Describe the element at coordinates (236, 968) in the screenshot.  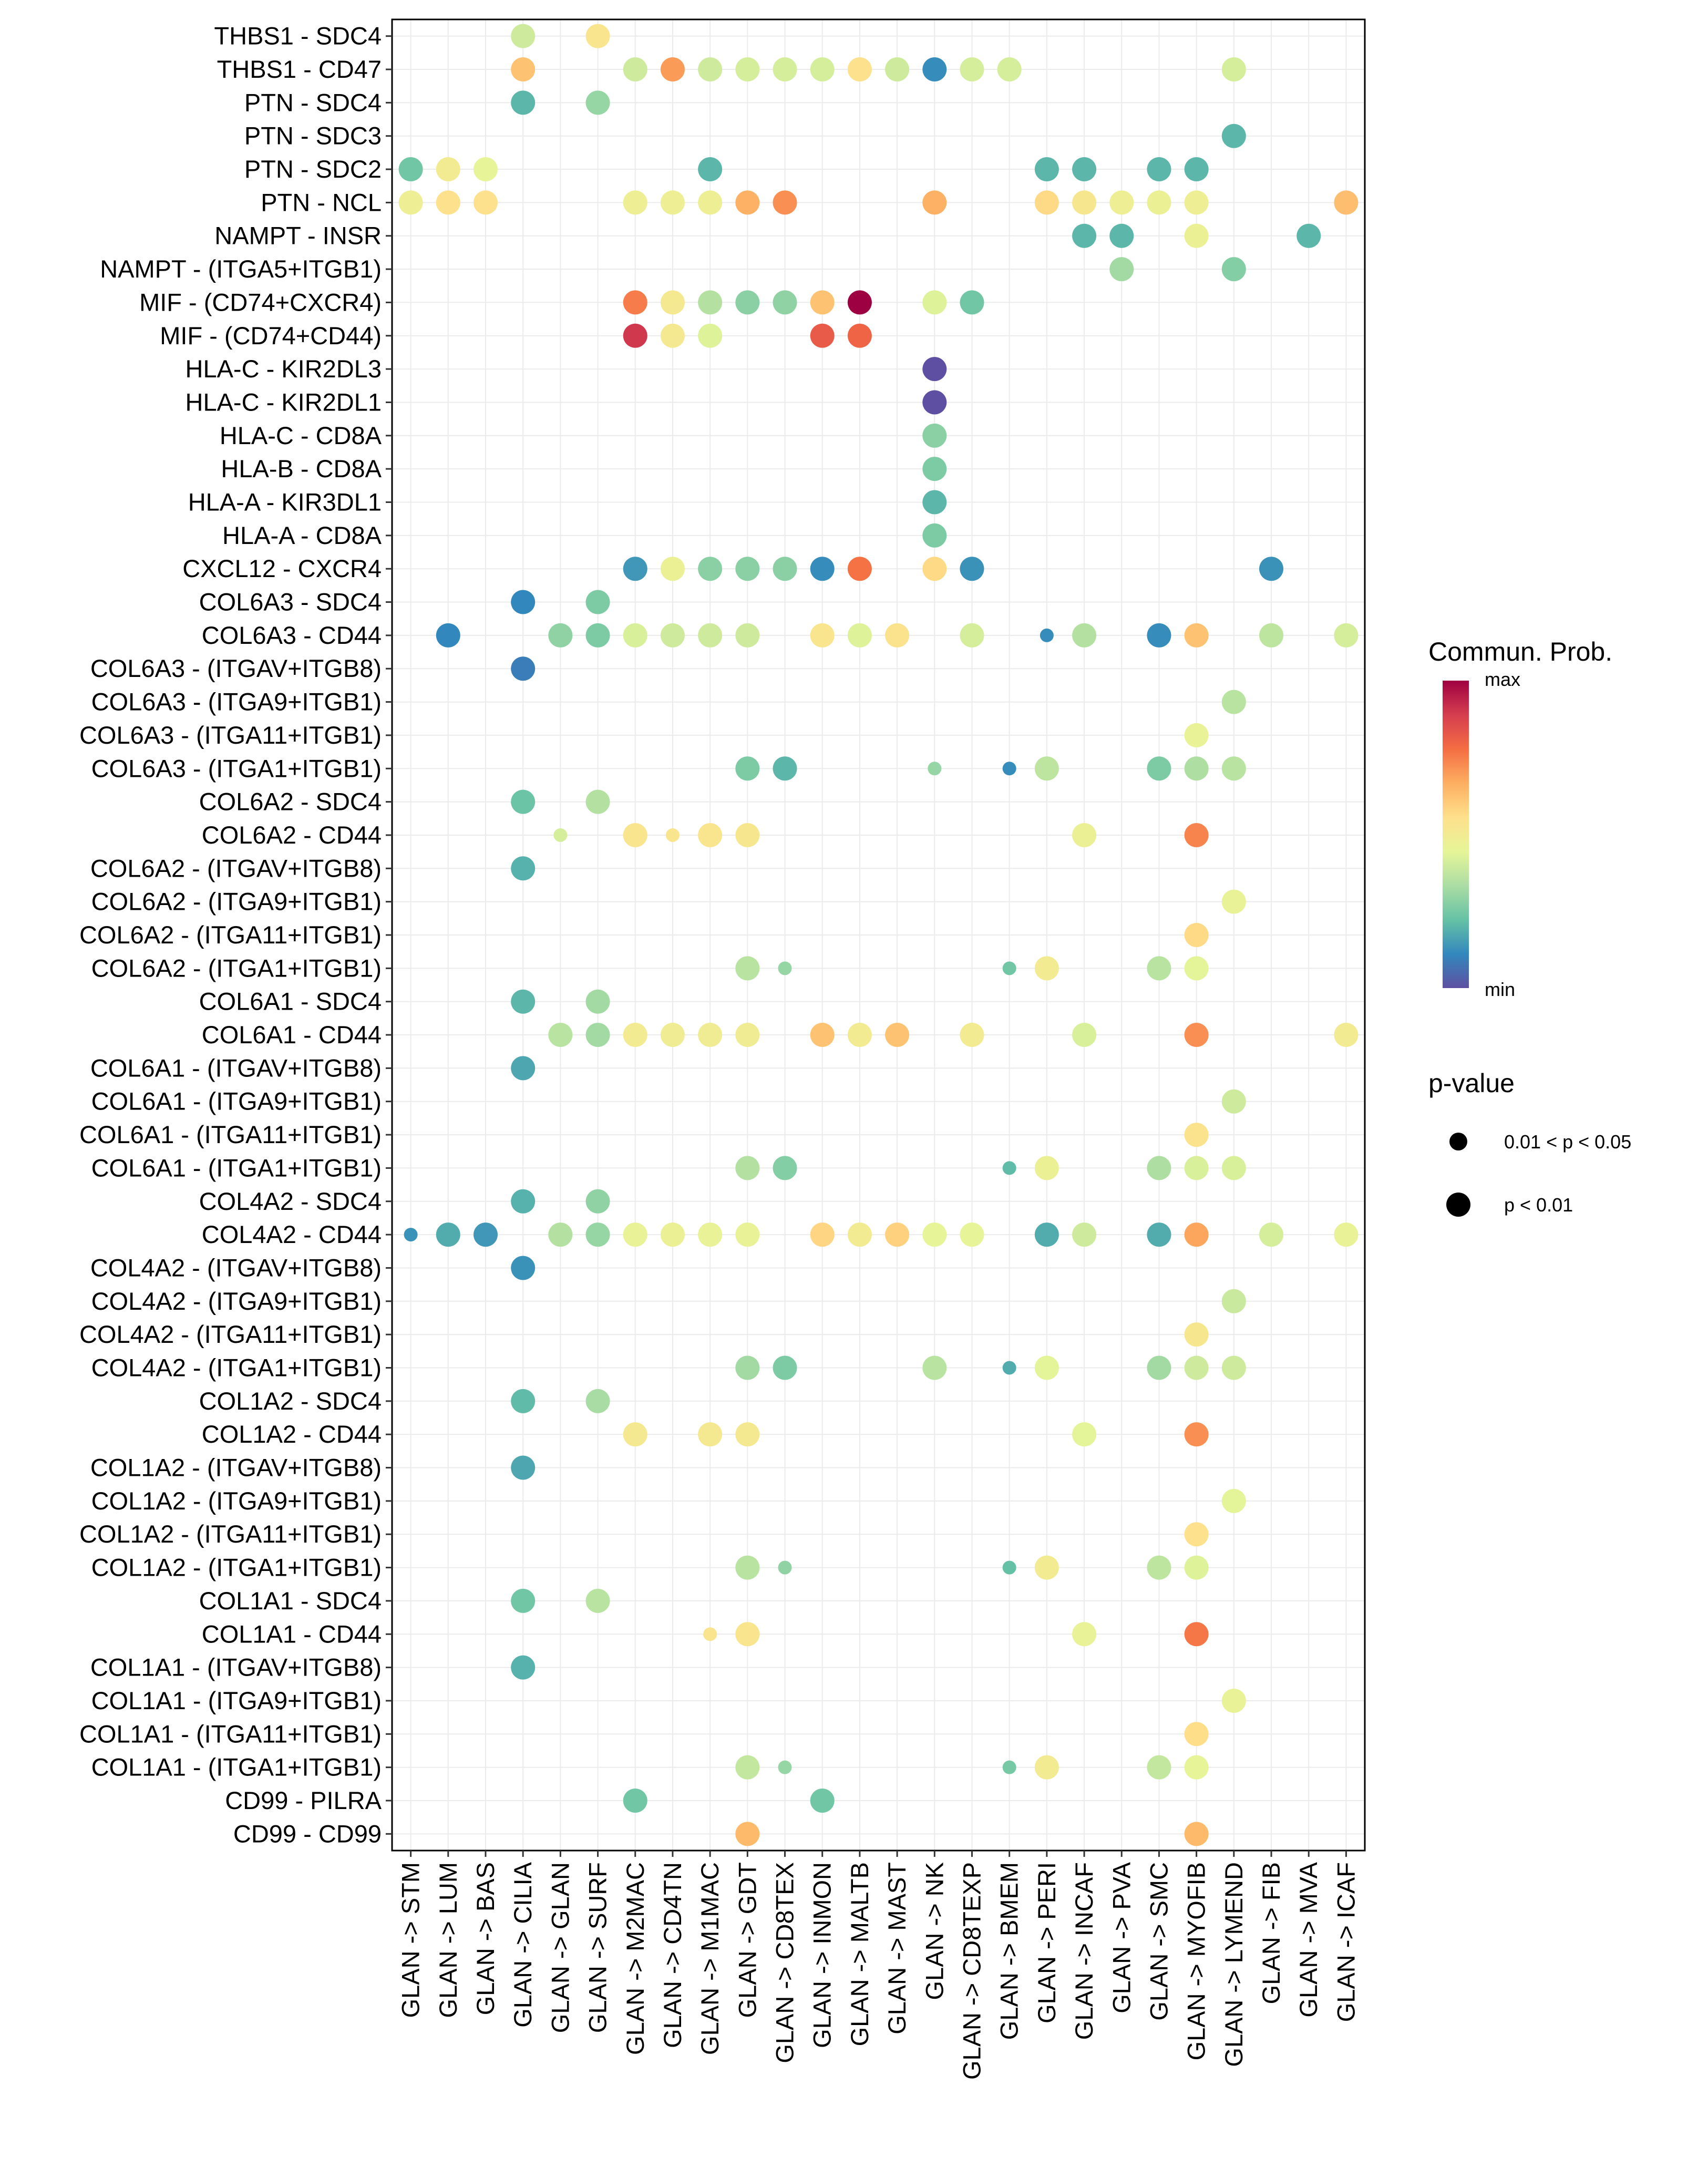
I see `y-tick-label: COL6A2 - (ITGA1+ITGB1)` at that location.